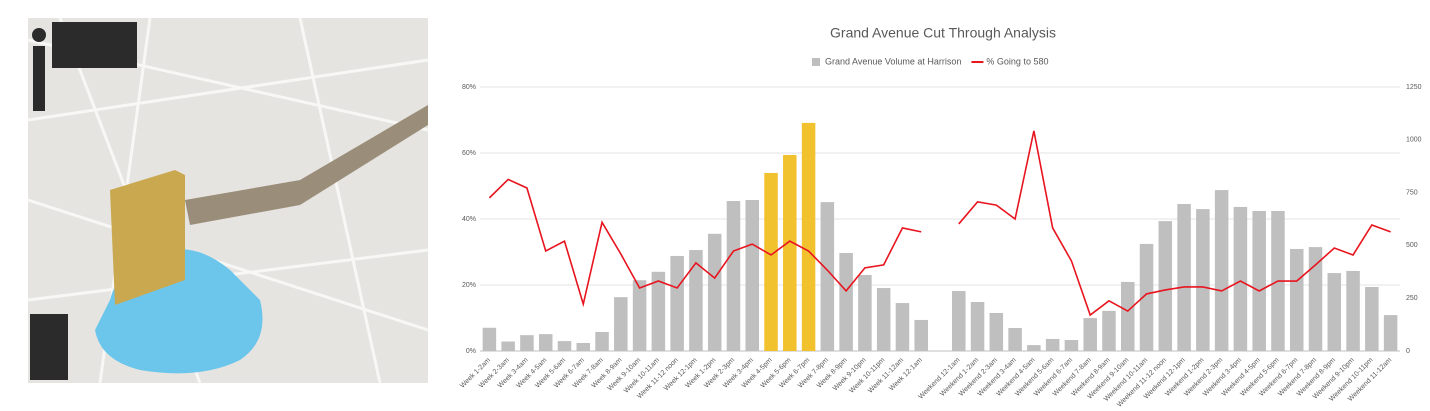 Image resolution: width=1430 pixels, height=411 pixels. Describe the element at coordinates (39, 78) in the screenshot. I see `toolbar` at that location.